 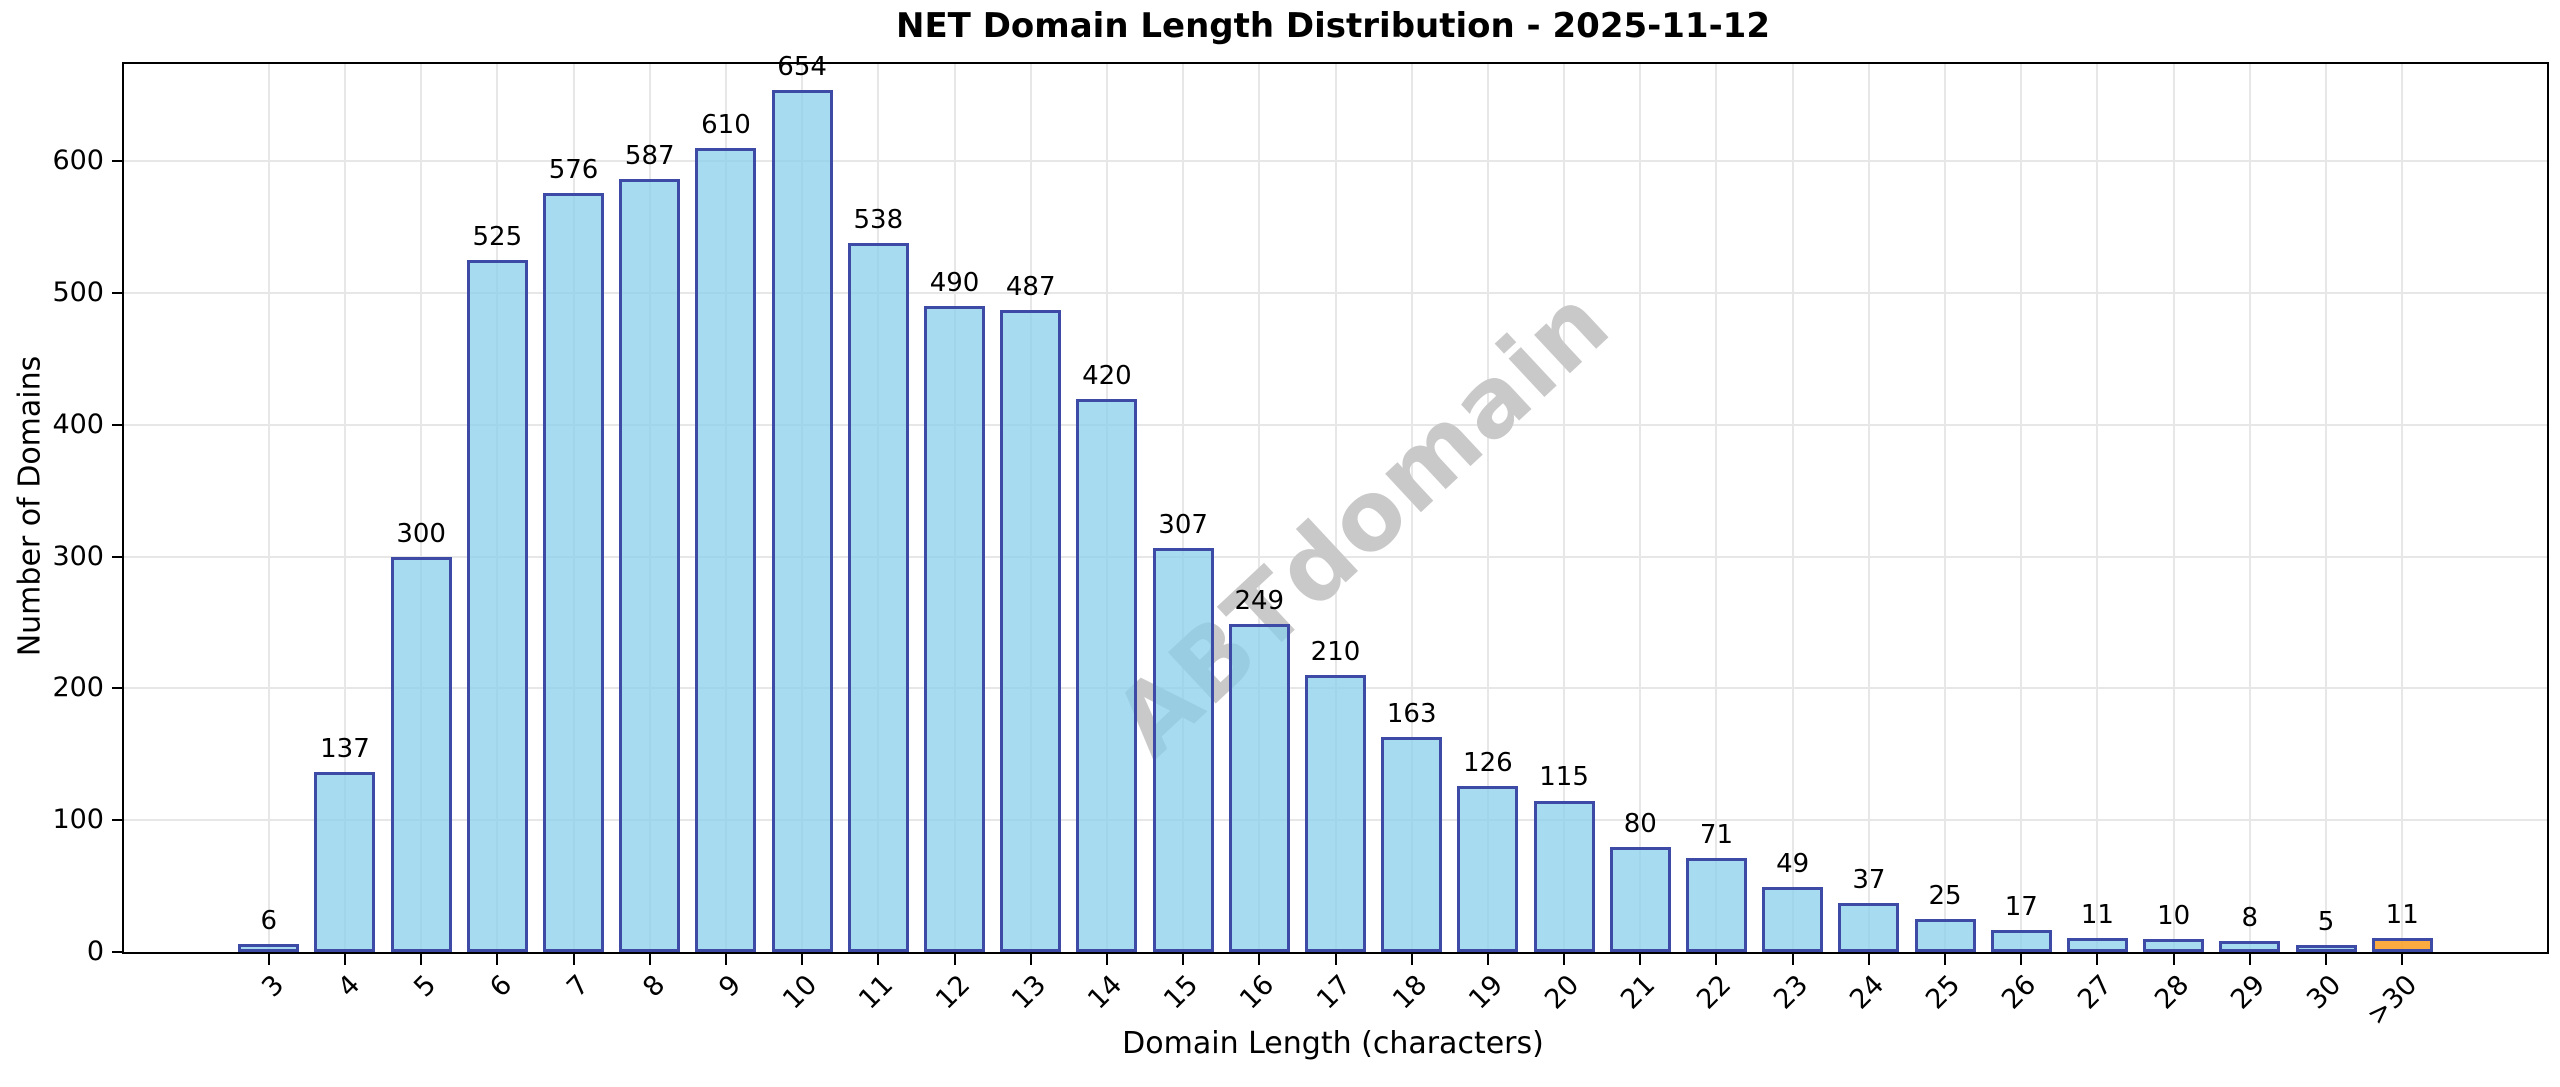 I want to click on bar-value-label: 8, so click(x=2250, y=918).